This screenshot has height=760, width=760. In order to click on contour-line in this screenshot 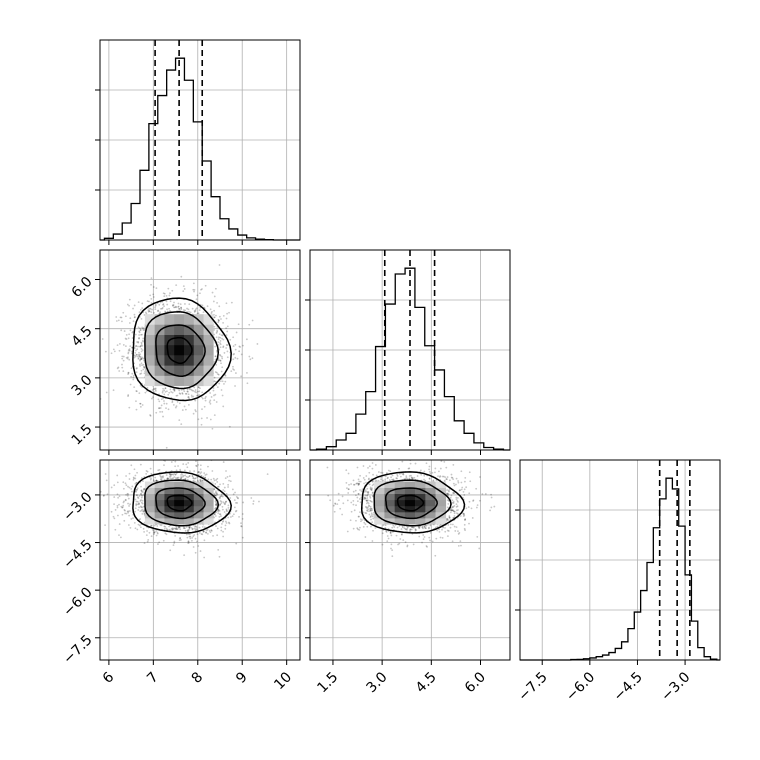, I will do `click(182, 503)`.